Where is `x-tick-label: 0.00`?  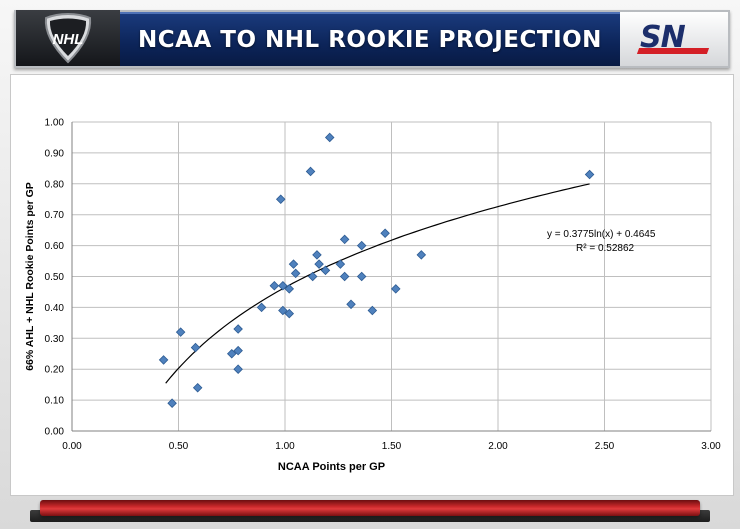 x-tick-label: 0.00 is located at coordinates (72, 446).